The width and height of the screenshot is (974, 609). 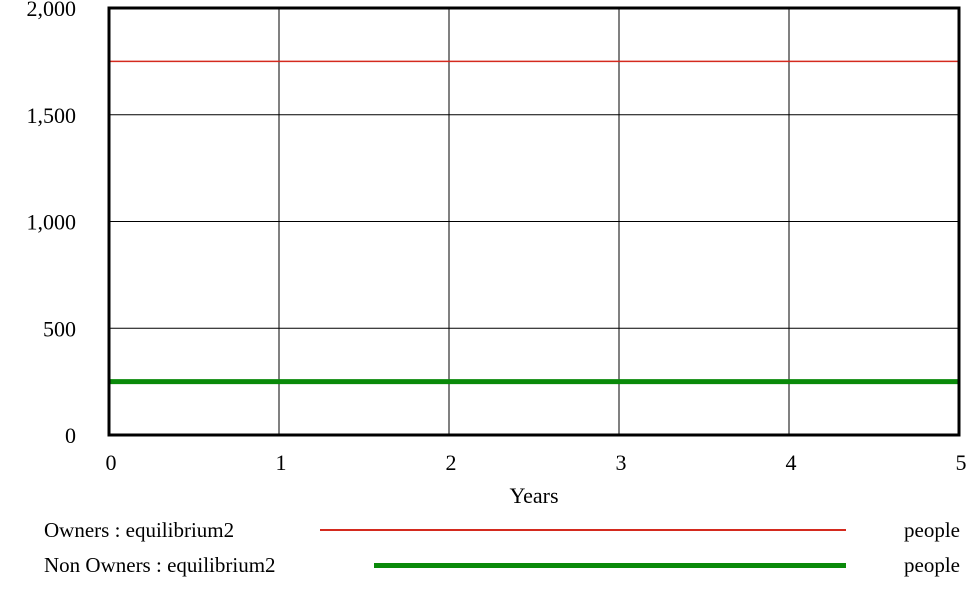 What do you see at coordinates (52, 10) in the screenshot?
I see `y-tick-label: 2,000` at bounding box center [52, 10].